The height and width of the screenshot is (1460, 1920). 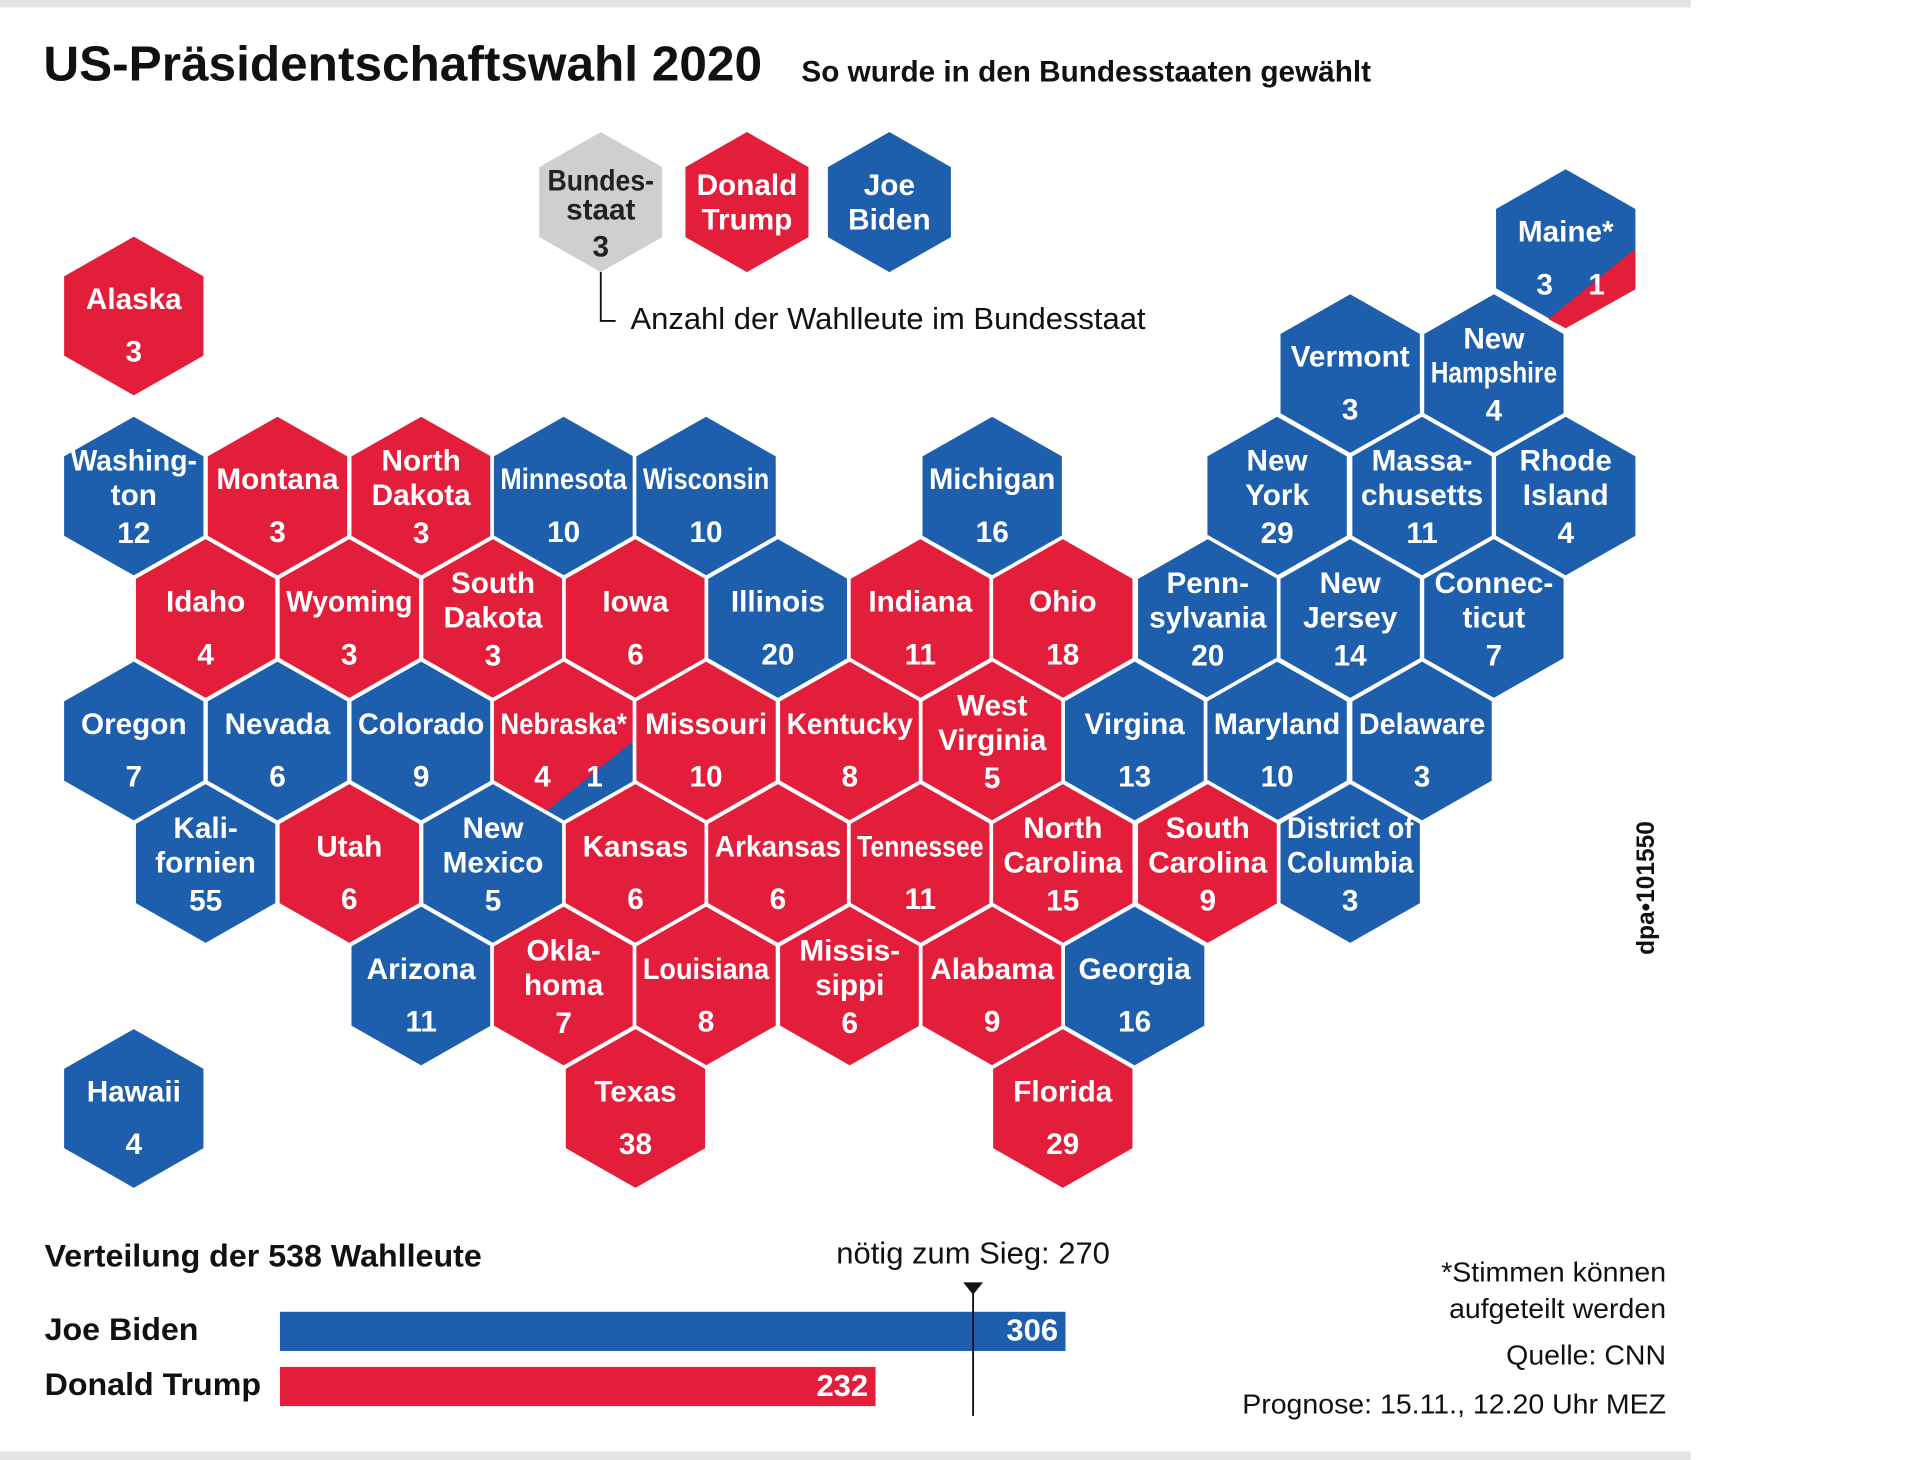 I want to click on state-name: Wyoming, so click(x=349, y=602).